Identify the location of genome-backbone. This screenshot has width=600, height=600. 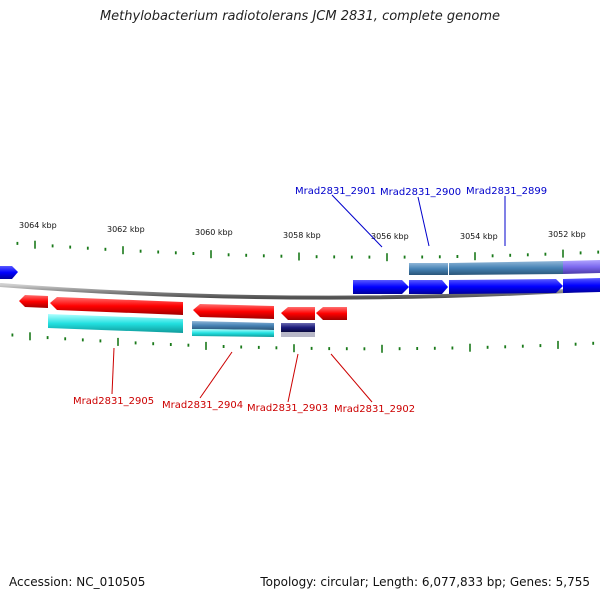
(300, 291).